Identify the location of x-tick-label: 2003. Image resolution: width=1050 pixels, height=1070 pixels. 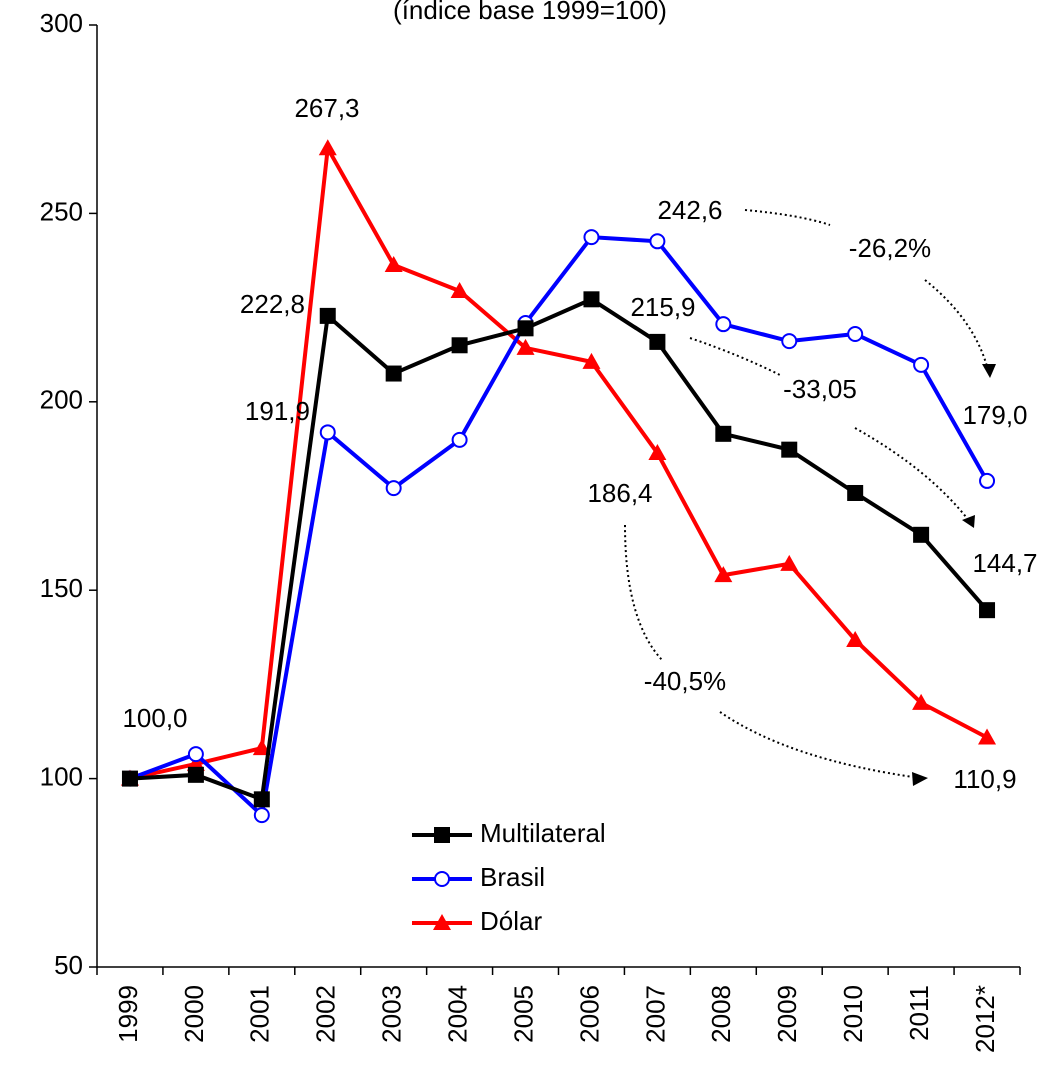
(392, 1014).